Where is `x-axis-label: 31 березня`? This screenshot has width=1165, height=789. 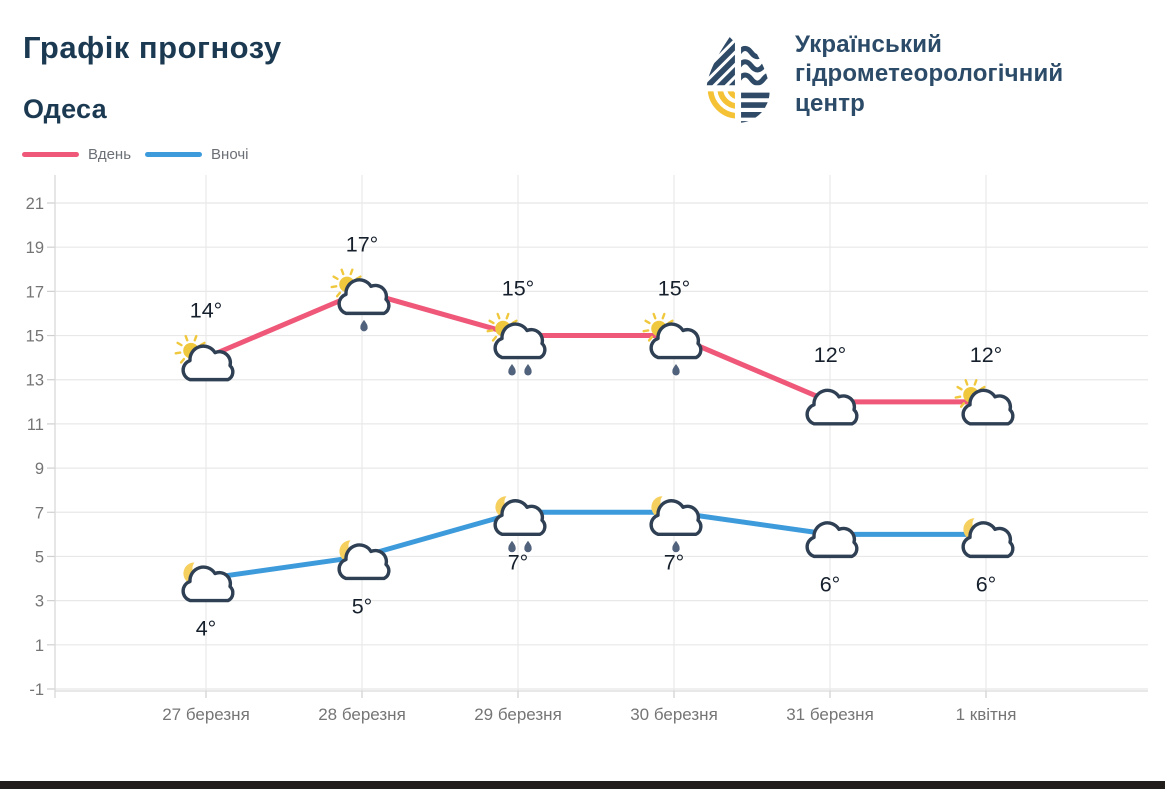 x-axis-label: 31 березня is located at coordinates (830, 714).